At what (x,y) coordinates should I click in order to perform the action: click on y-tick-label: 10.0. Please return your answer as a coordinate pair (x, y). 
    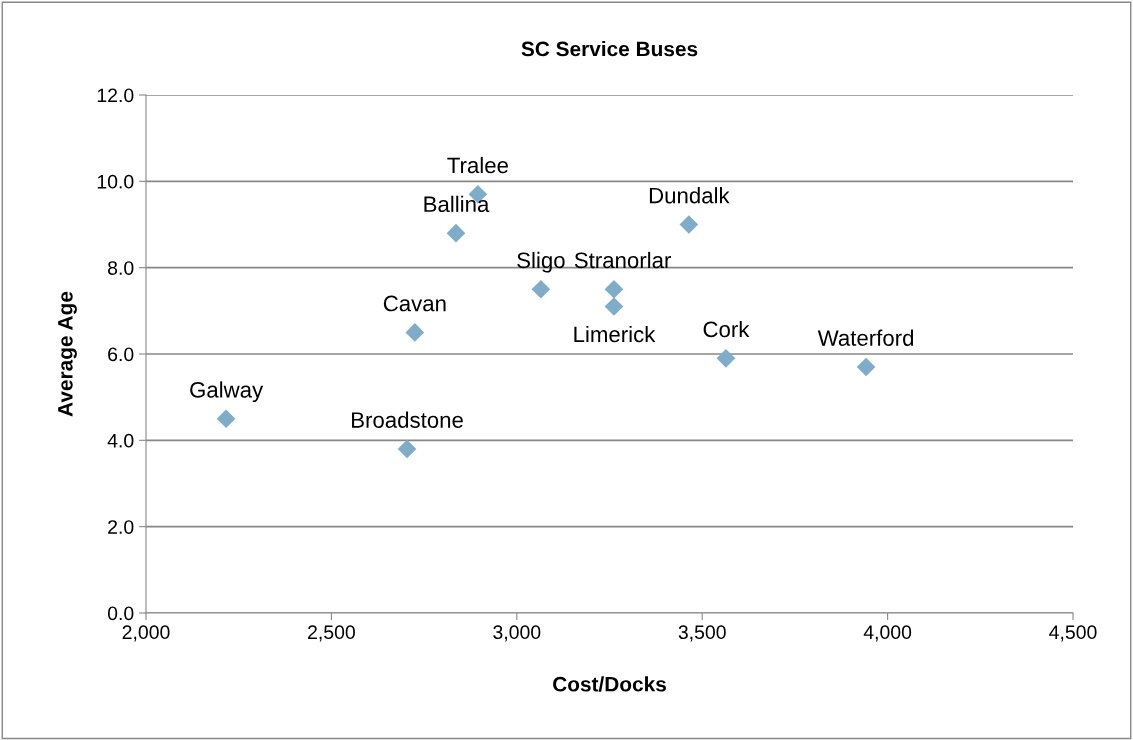
    Looking at the image, I should click on (115, 181).